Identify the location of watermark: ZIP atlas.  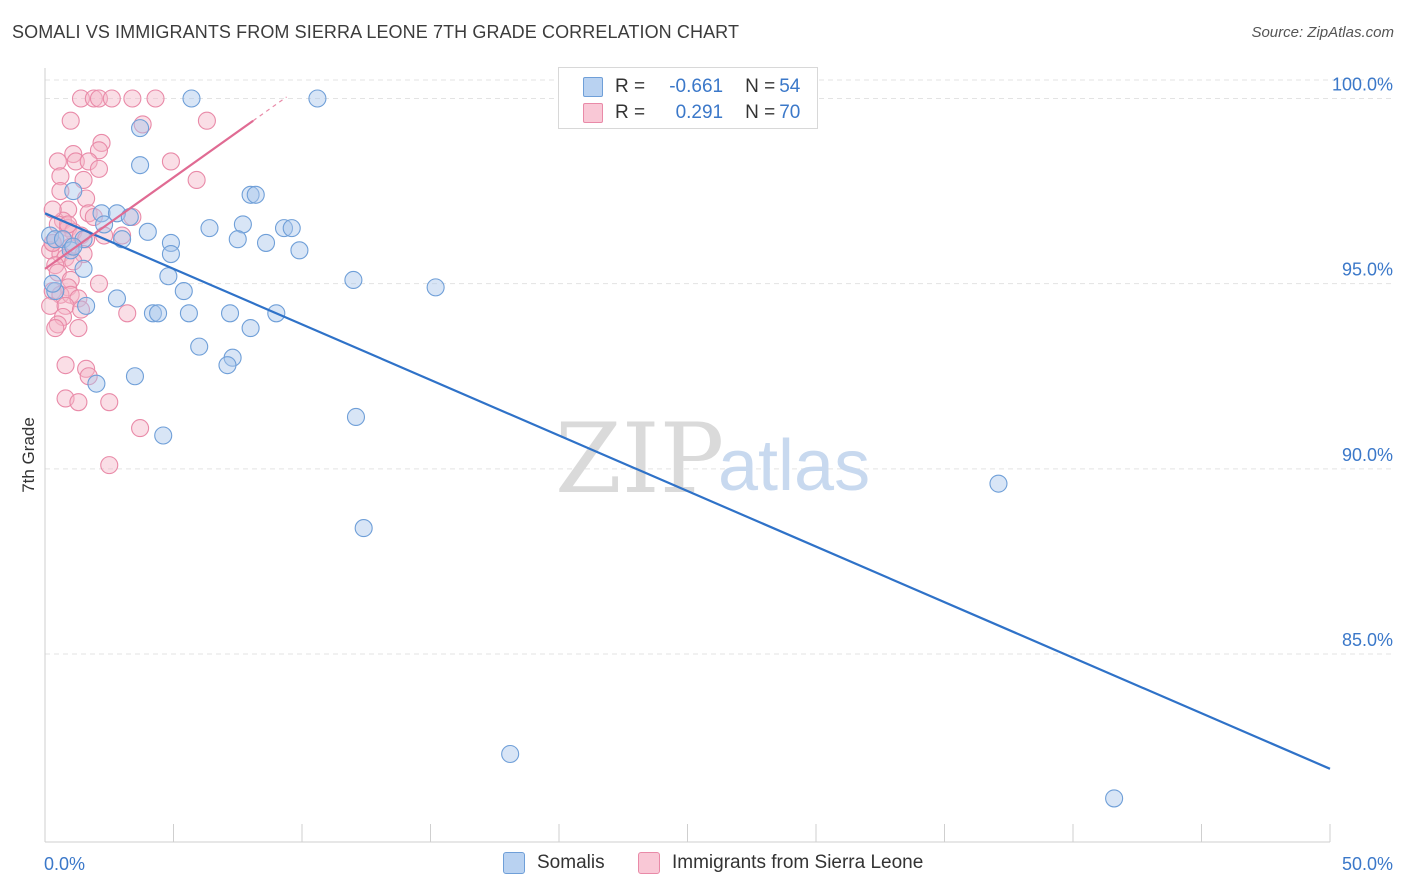
(712, 459).